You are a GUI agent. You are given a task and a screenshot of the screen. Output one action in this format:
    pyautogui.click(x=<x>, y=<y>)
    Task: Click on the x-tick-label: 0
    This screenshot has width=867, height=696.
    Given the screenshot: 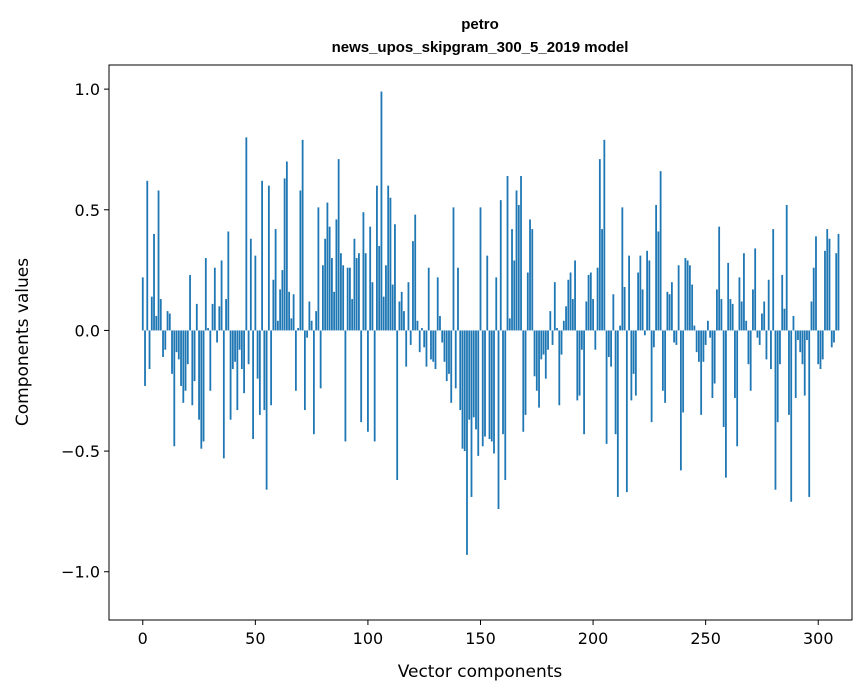 What is the action you would take?
    pyautogui.click(x=143, y=638)
    